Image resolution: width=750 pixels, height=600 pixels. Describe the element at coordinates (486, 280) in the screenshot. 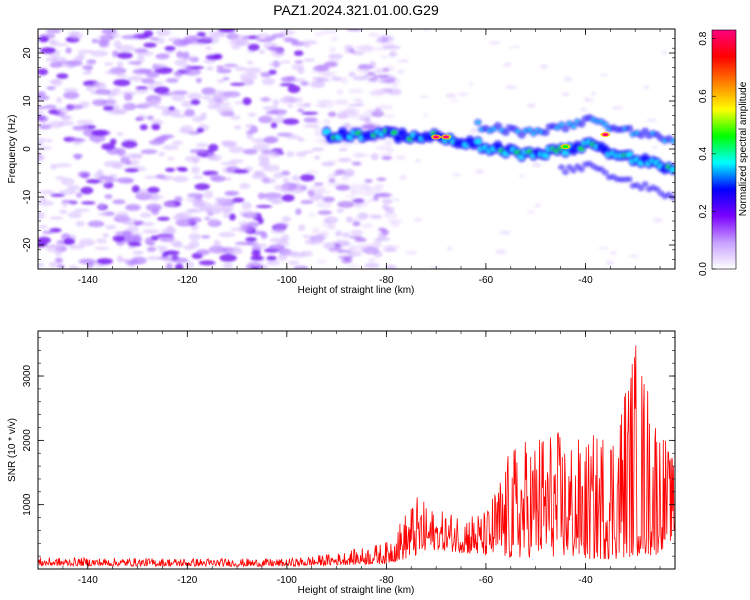

I see `x-tick-label: -60` at that location.